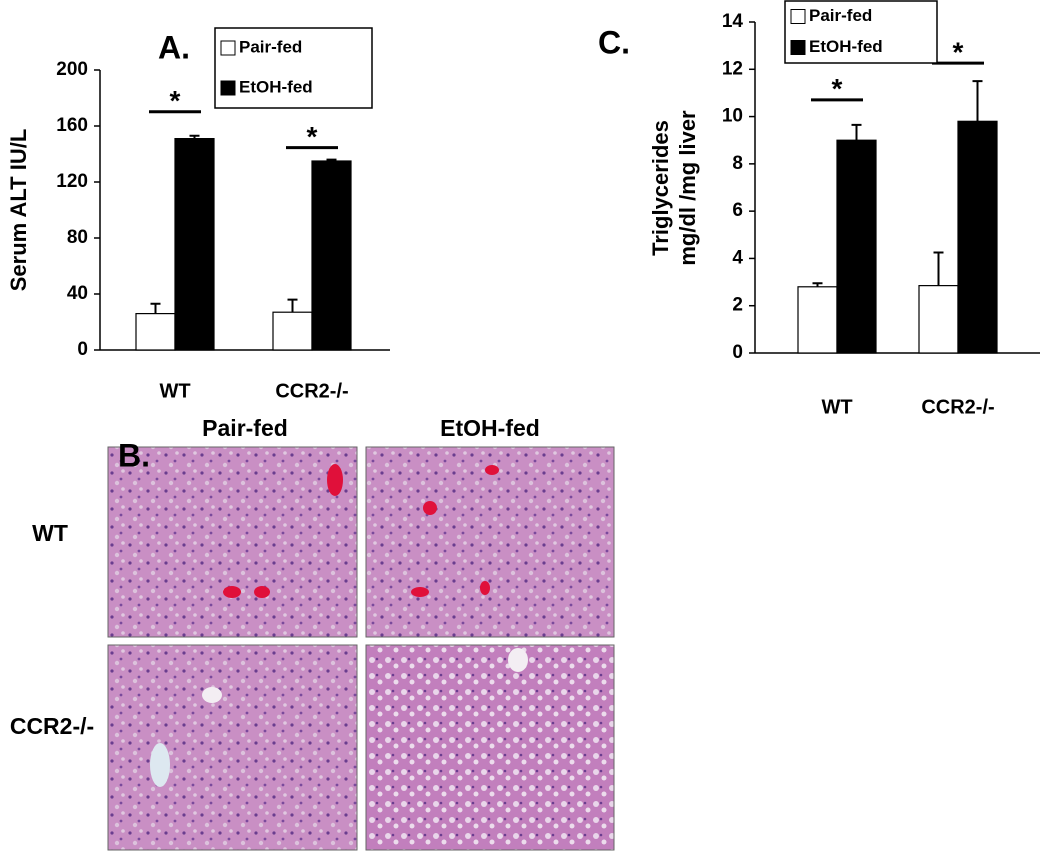 The image size is (1050, 857). Describe the element at coordinates (18, 210) in the screenshot. I see `y-axis-label: Serum ALT IU/L` at that location.